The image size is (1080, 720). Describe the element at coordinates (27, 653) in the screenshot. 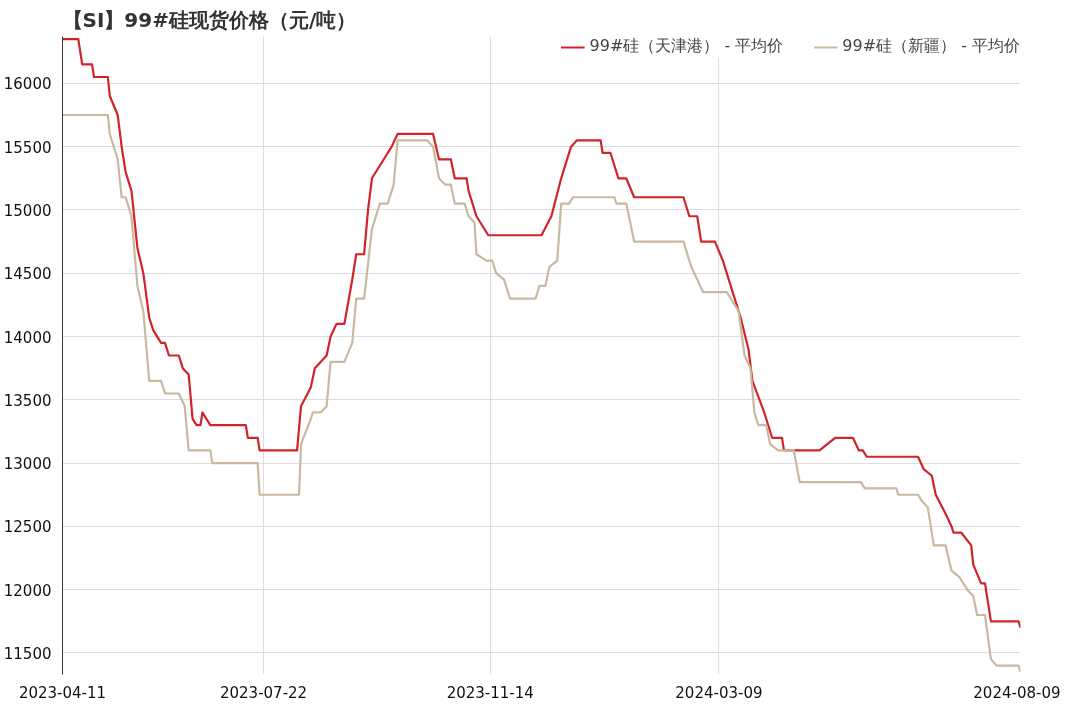

I see `y-tick-label: 11500` at that location.